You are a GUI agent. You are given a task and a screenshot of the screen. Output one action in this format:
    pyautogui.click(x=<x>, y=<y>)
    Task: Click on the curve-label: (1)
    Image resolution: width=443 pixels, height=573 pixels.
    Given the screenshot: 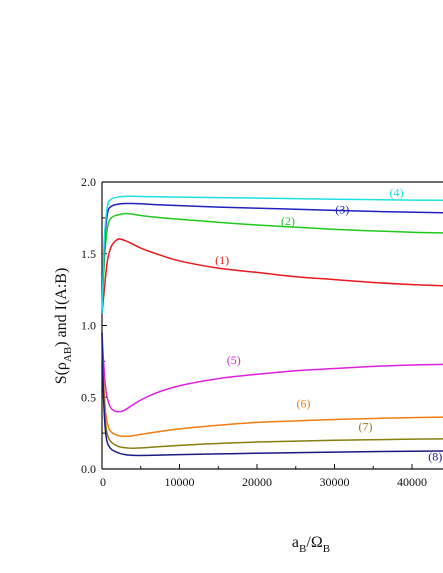 What is the action you would take?
    pyautogui.click(x=222, y=260)
    